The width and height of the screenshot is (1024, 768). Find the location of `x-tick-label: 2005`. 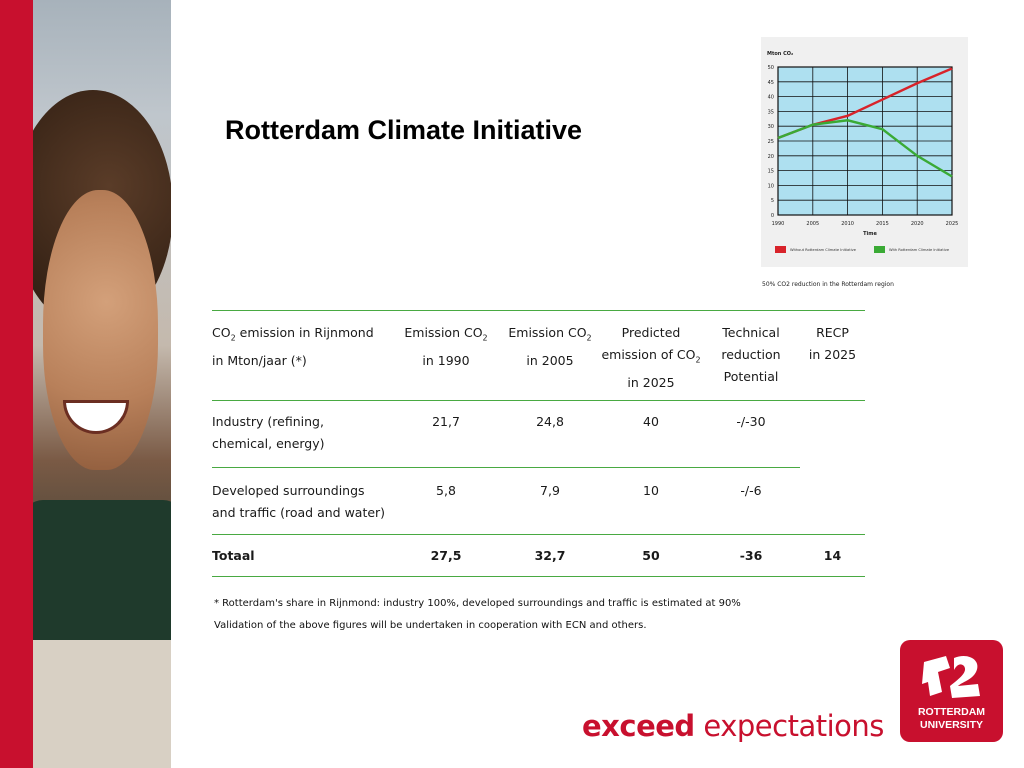

x-tick-label: 2005 is located at coordinates (812, 224).